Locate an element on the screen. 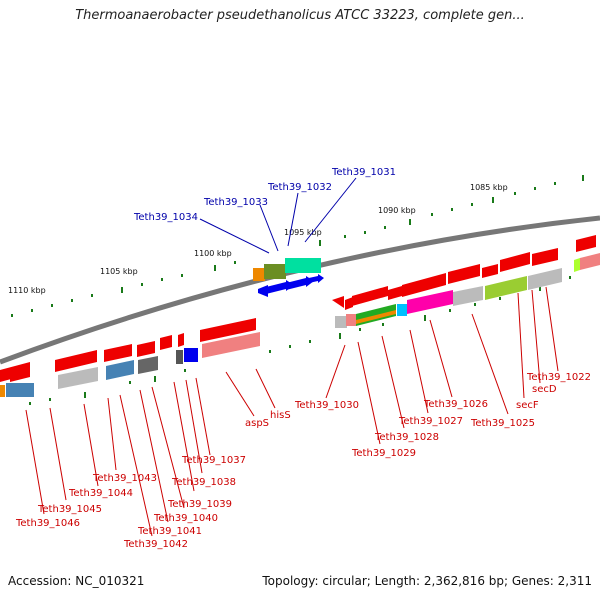 This screenshot has height=600, width=600. kbp-label: 1105 kbp is located at coordinates (119, 271).